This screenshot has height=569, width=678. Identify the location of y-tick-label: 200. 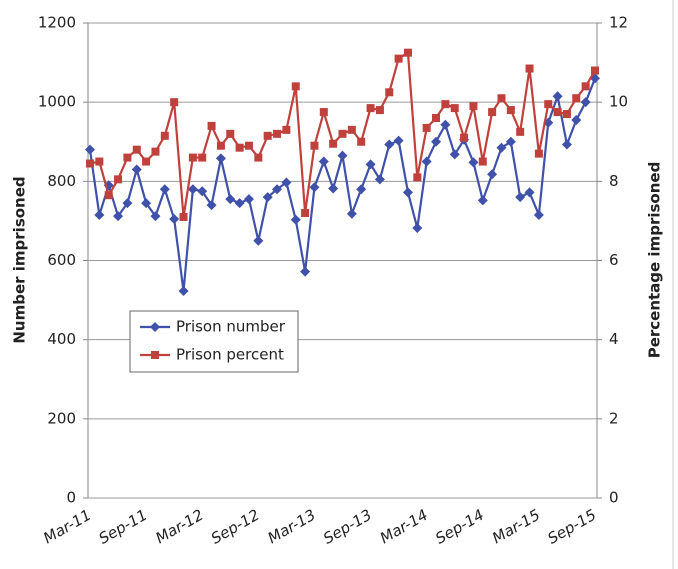
(61, 418).